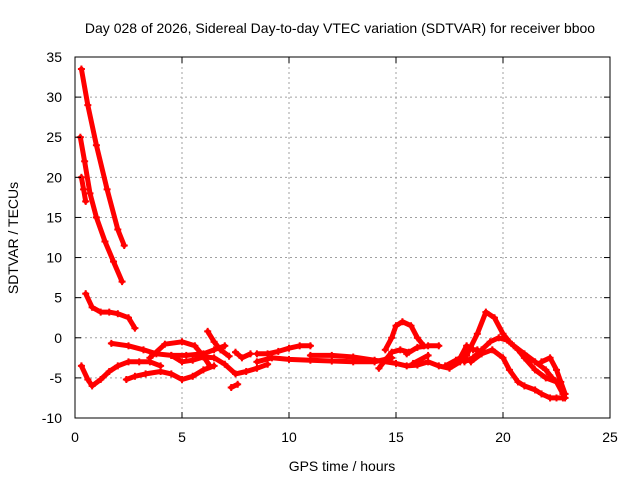 This screenshot has height=480, width=640. What do you see at coordinates (54, 57) in the screenshot?
I see `y-tick-label: 35` at bounding box center [54, 57].